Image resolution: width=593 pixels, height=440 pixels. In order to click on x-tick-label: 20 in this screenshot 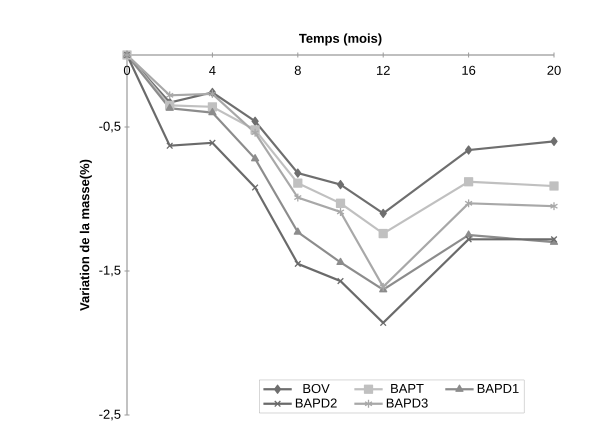, I will do `click(554, 70)`.